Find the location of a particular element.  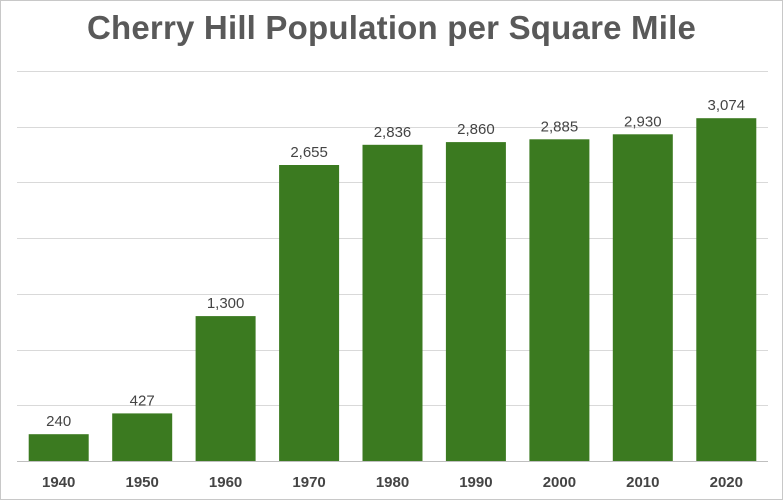

value-label-1980: 2,836 is located at coordinates (393, 132).